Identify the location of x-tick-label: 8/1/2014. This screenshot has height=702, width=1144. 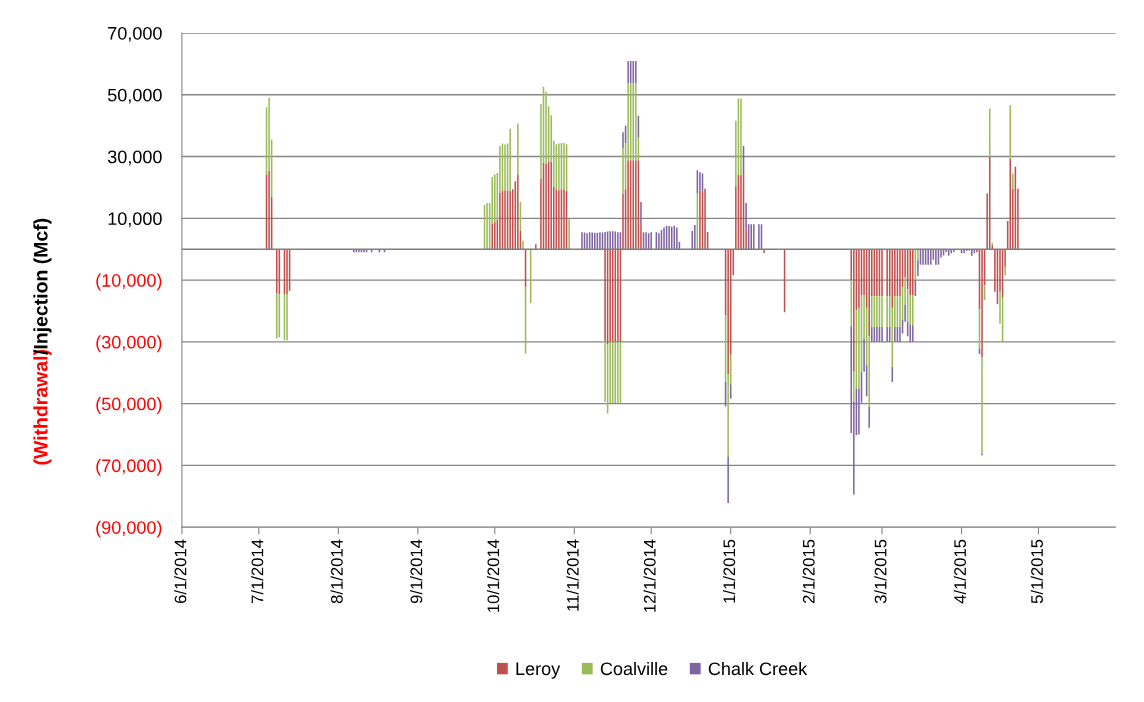
(336, 571).